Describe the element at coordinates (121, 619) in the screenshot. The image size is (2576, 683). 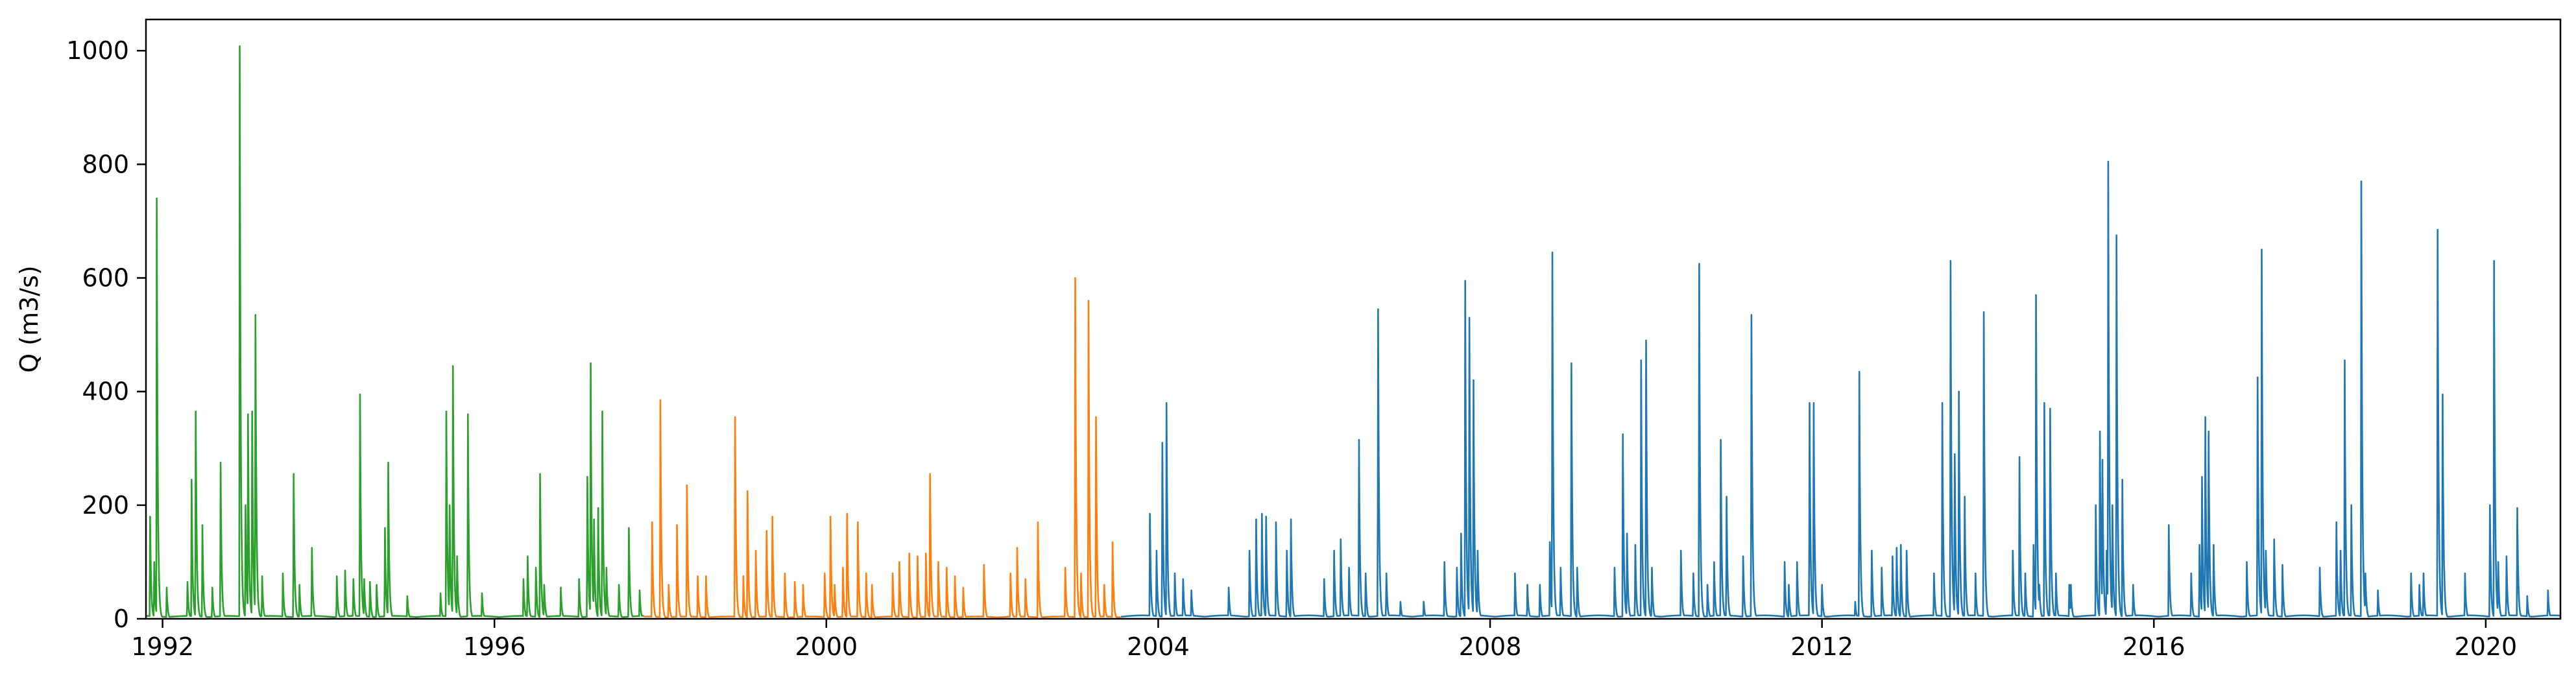
I see `y-tick-label: 0` at that location.